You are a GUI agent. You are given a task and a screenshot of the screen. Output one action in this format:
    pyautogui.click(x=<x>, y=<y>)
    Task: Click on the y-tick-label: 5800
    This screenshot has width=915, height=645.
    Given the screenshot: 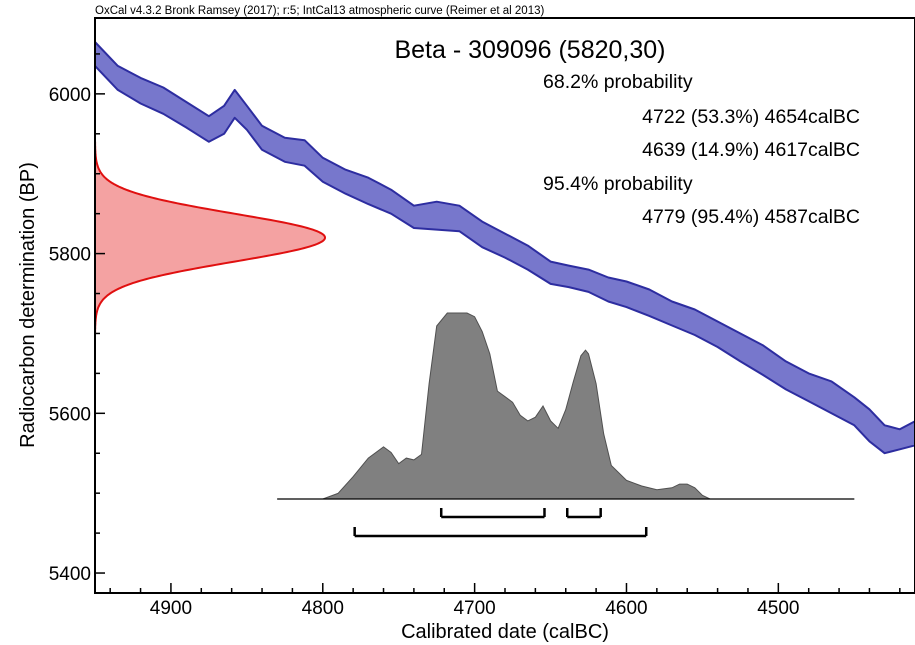 What is the action you would take?
    pyautogui.click(x=70, y=255)
    